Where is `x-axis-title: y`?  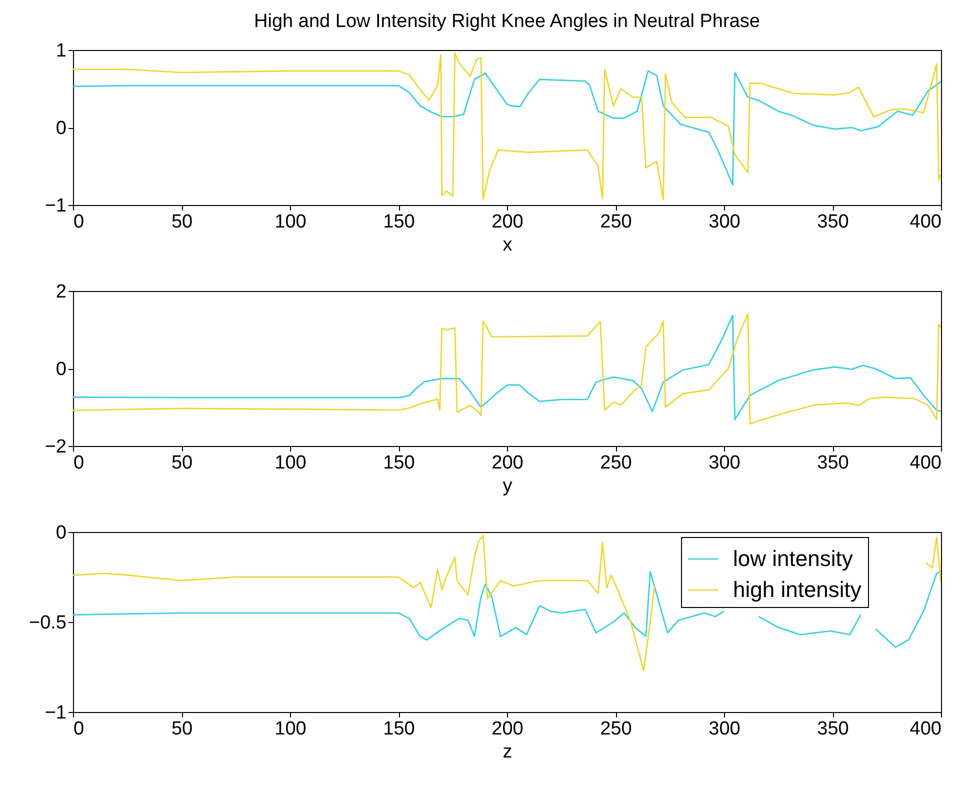 x-axis-title: y is located at coordinates (507, 486).